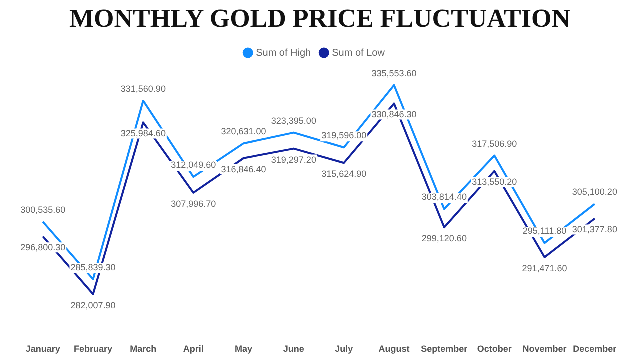  I want to click on x-tick-label: January, so click(43, 349).